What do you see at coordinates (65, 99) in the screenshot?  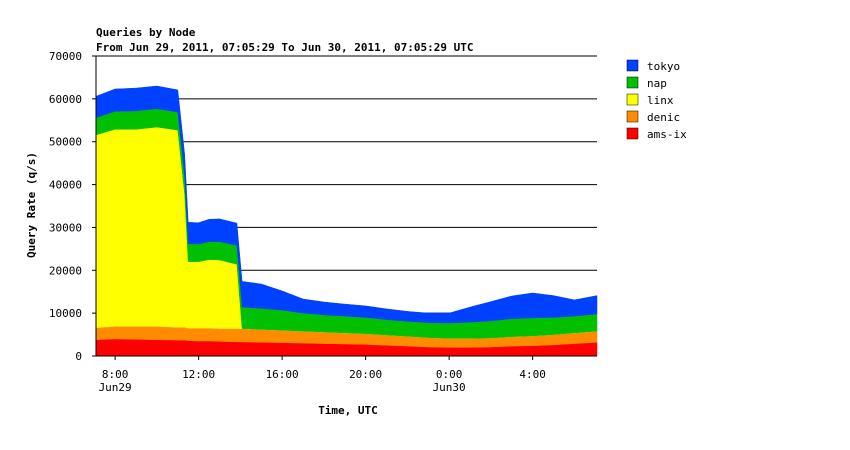 I see `y-tick-label: 60000` at bounding box center [65, 99].